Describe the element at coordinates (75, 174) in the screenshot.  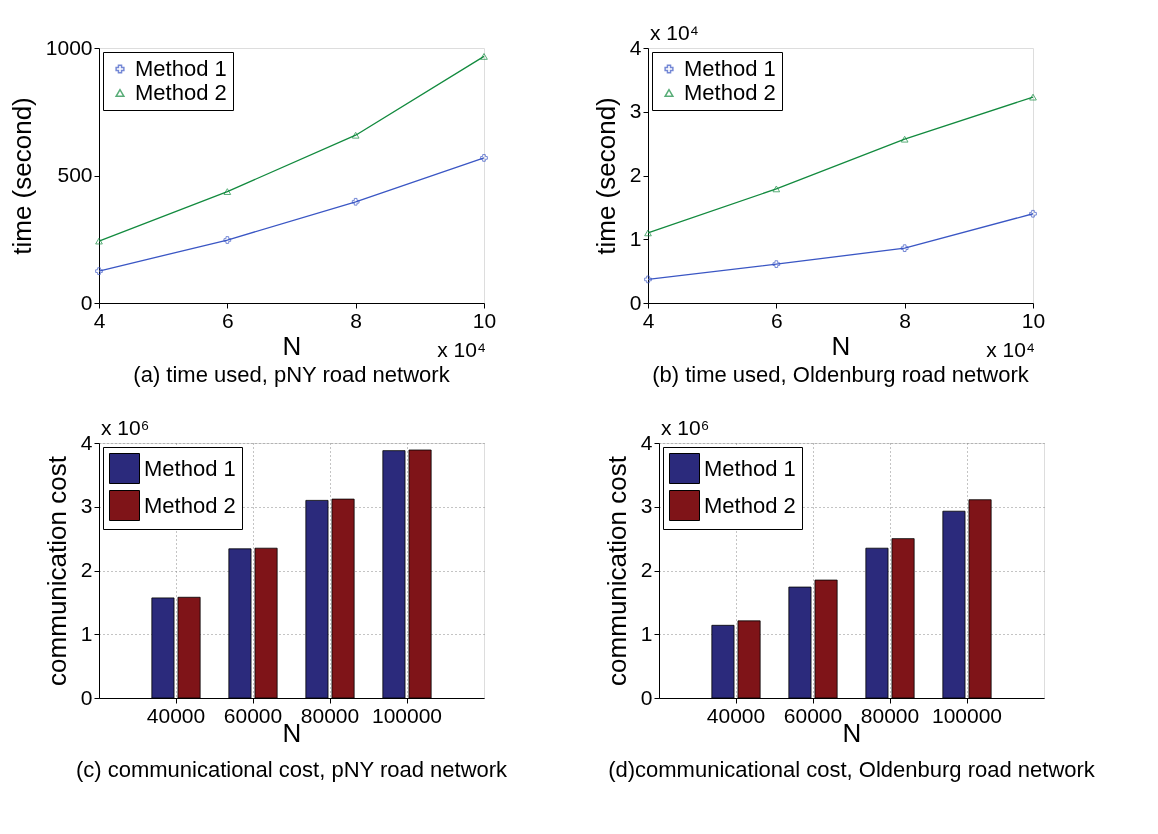
I see `y-tick-label: 500` at that location.